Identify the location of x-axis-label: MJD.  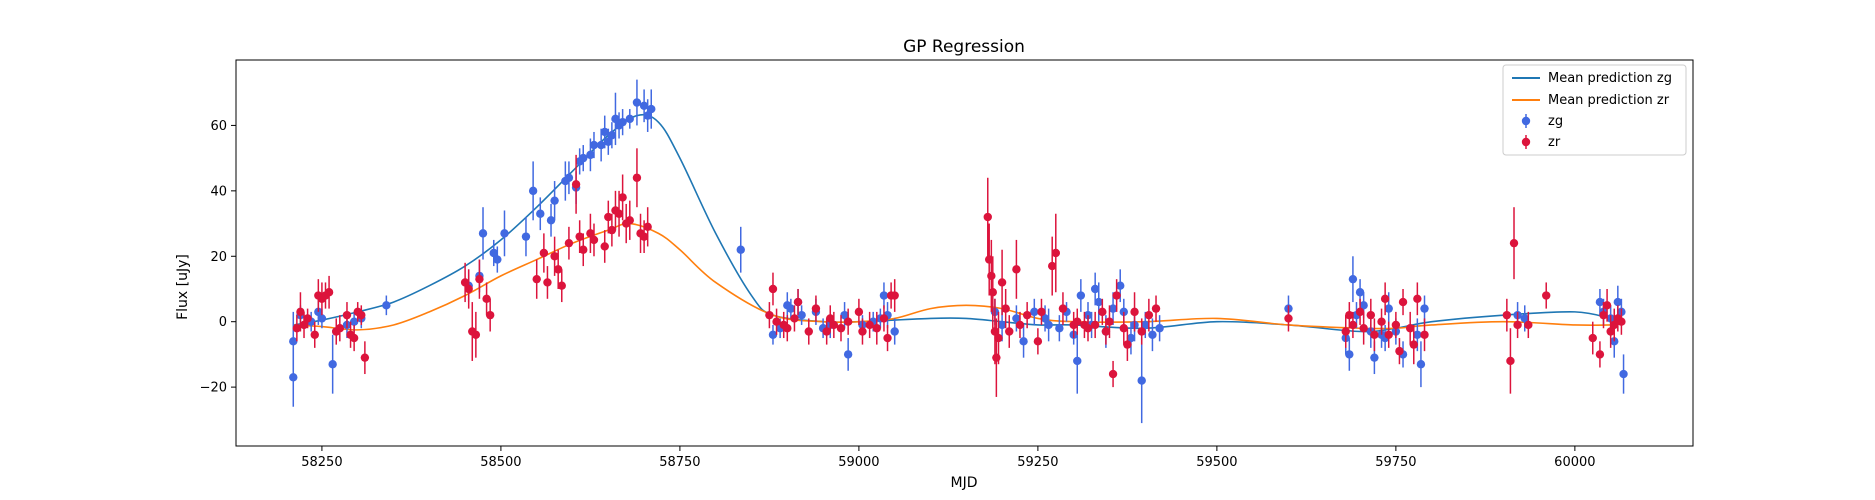
(964, 483).